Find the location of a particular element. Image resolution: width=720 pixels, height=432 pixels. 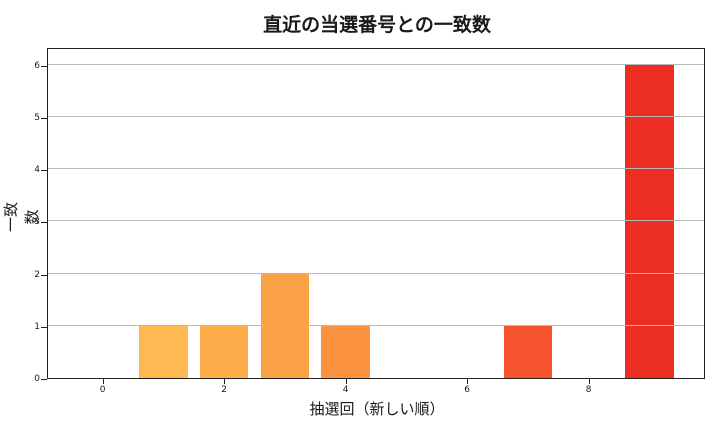

y-tick-label: 2 is located at coordinates (37, 274).